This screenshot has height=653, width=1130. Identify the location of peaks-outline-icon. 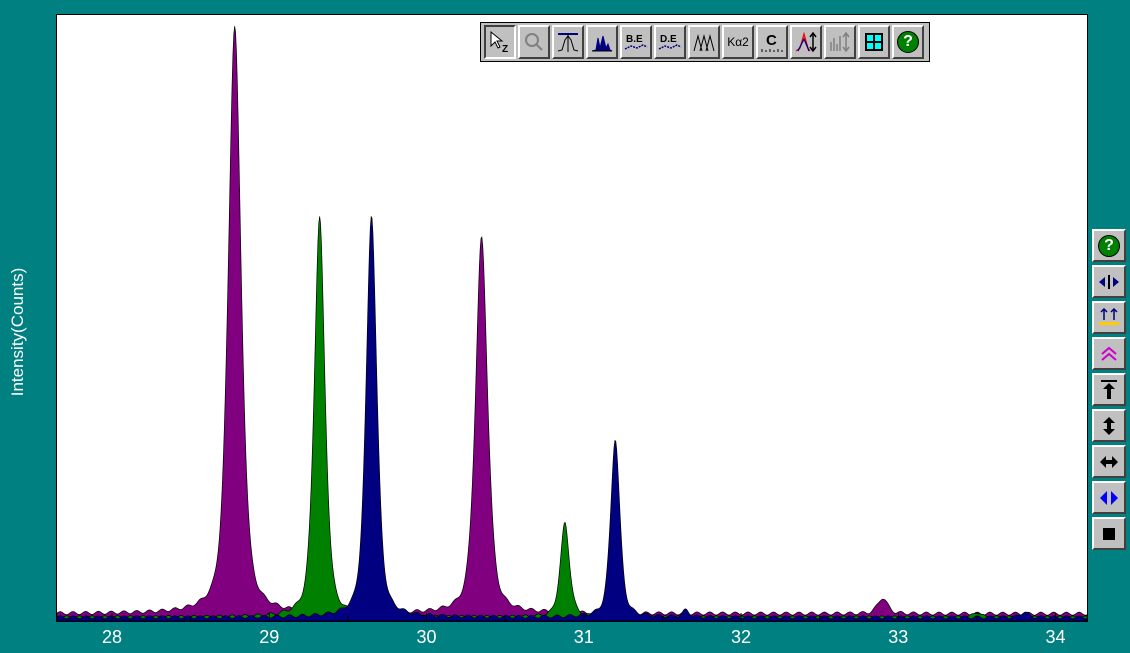
(704, 43).